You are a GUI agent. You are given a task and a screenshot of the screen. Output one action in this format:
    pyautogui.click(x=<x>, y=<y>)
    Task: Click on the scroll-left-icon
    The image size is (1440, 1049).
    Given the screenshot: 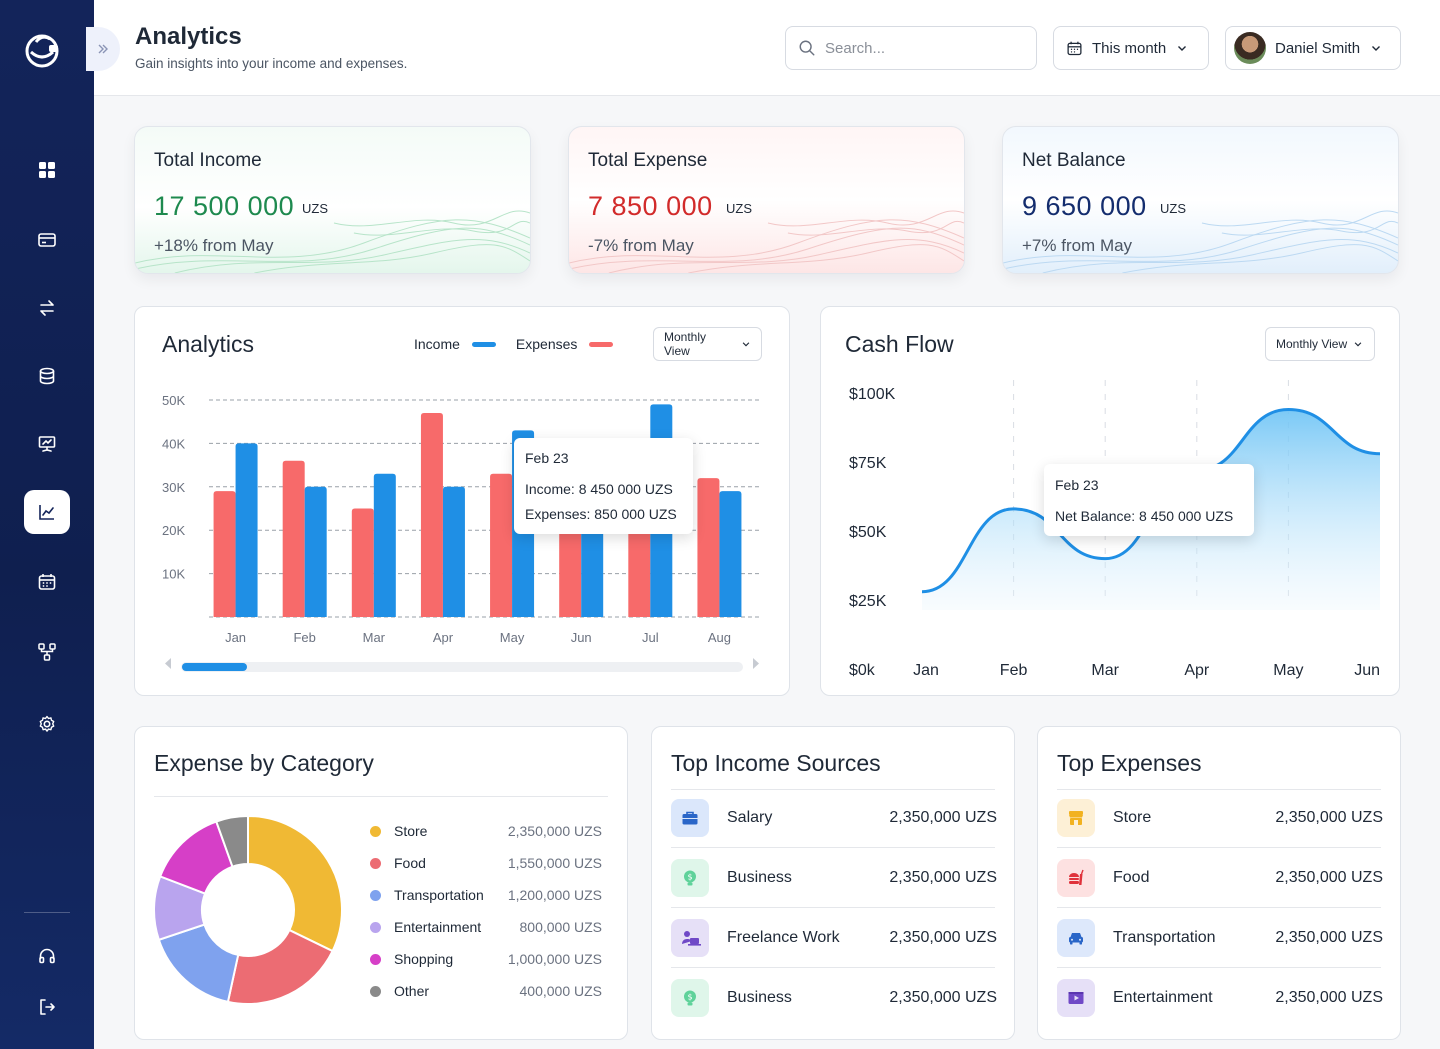 What is the action you would take?
    pyautogui.click(x=168, y=663)
    